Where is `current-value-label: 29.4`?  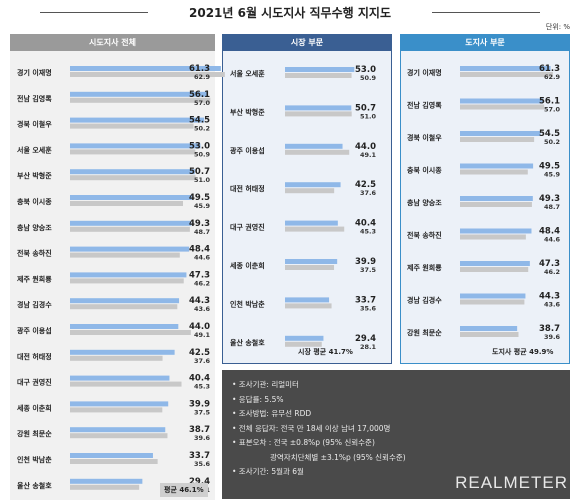
current-value-label: 29.4 is located at coordinates (365, 339).